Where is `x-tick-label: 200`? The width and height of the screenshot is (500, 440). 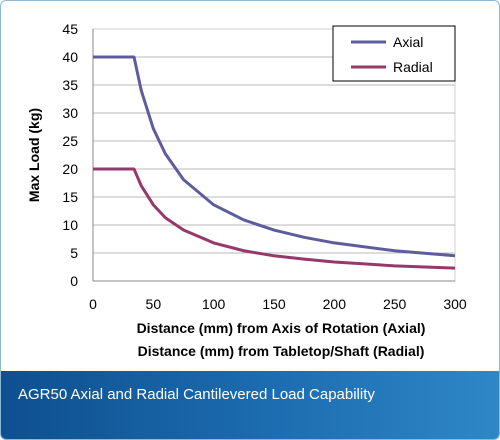 x-tick-label: 200 is located at coordinates (335, 304).